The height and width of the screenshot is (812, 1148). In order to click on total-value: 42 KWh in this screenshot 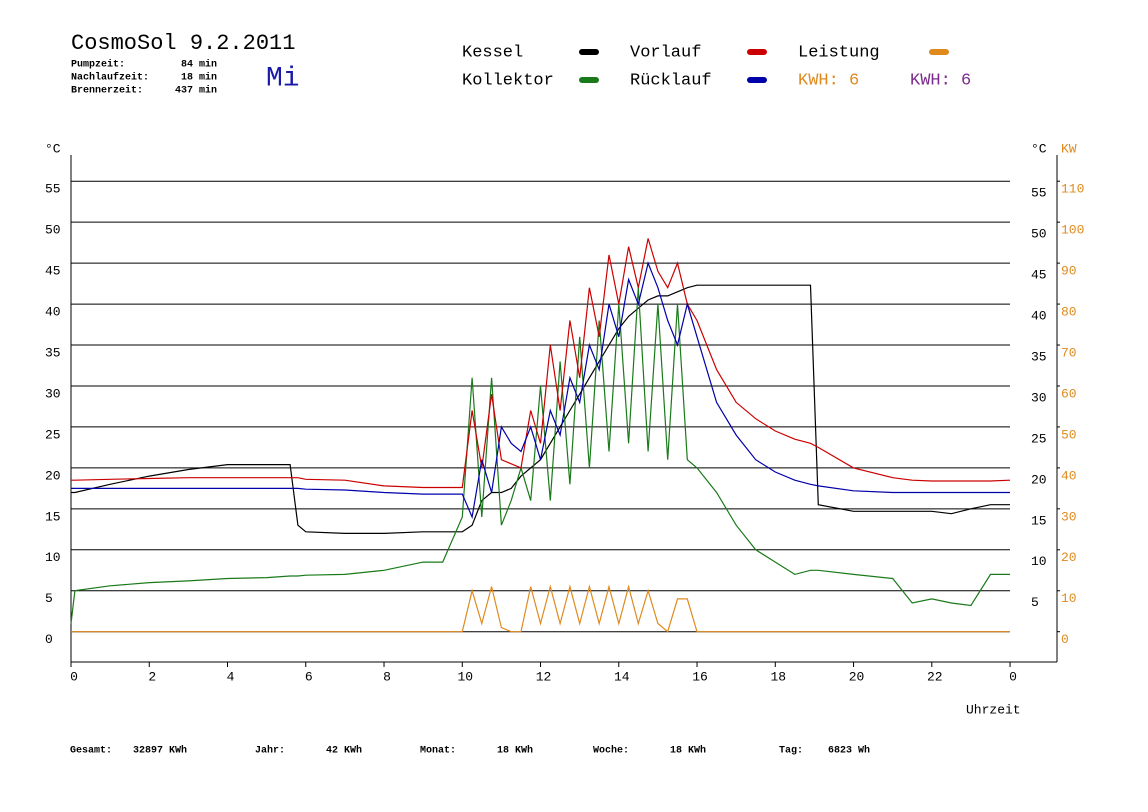, I will do `click(344, 751)`.